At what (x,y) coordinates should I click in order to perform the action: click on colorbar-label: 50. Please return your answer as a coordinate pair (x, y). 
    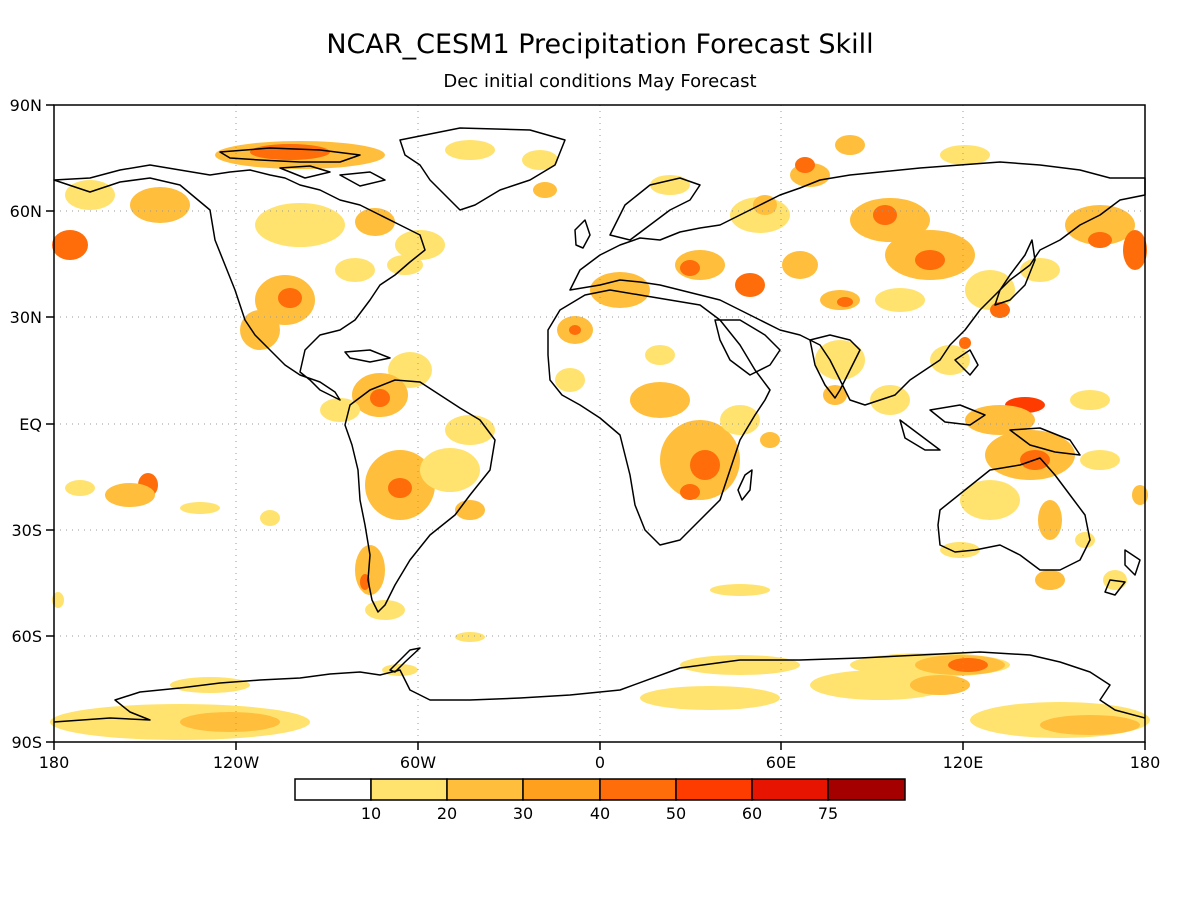
    Looking at the image, I should click on (676, 813).